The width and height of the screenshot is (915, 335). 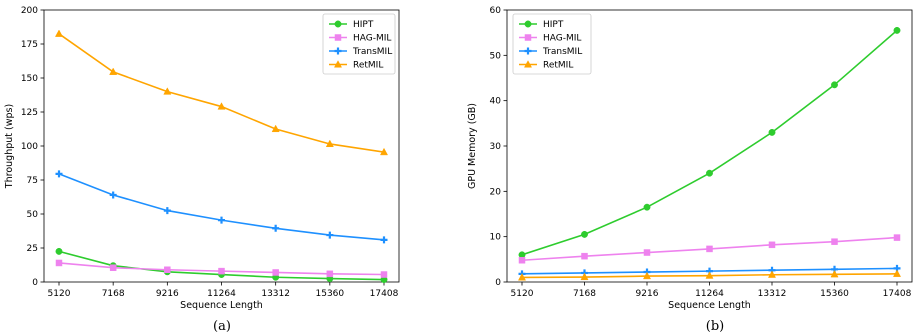 I want to click on figure-caption: (a), so click(x=222, y=326).